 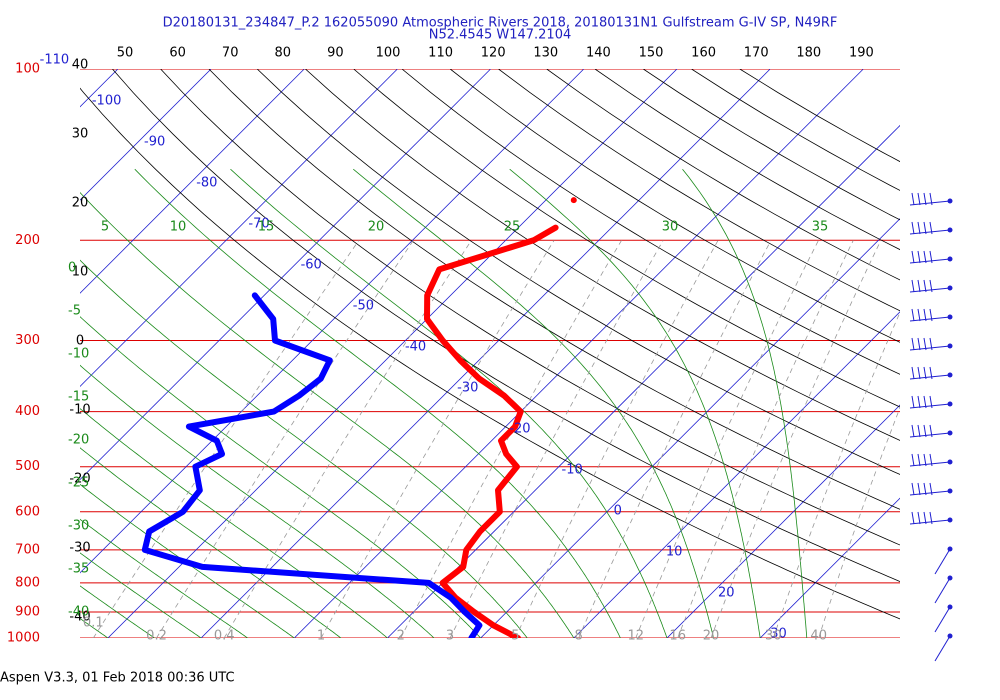 What do you see at coordinates (519, 429) in the screenshot?
I see `isotherm-label: -20` at bounding box center [519, 429].